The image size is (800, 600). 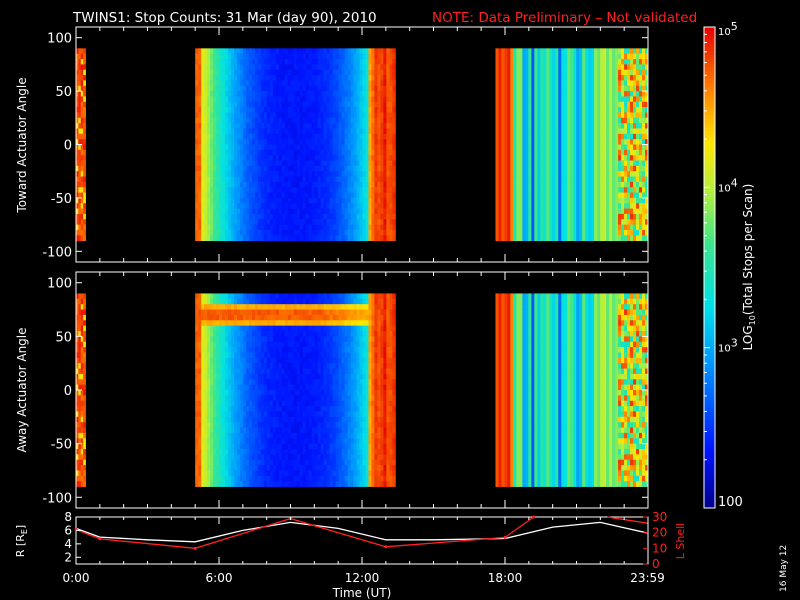 I want to click on toward-y-tick-label: 100, so click(x=59, y=39).